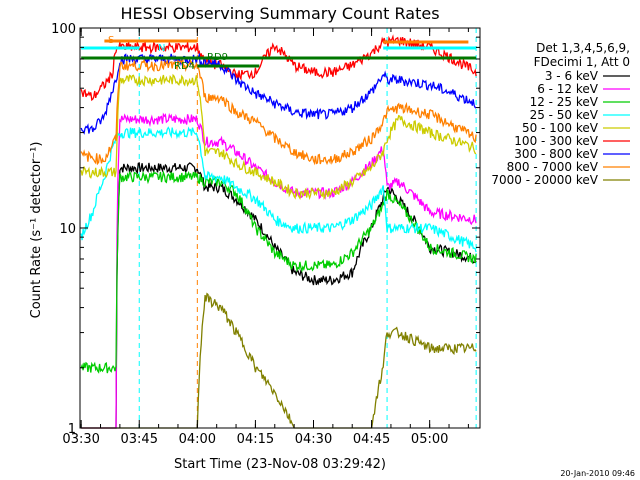 This screenshot has height=480, width=640. What do you see at coordinates (279, 53) in the screenshot?
I see `annotation-layer: N S RD9 RD4` at bounding box center [279, 53].